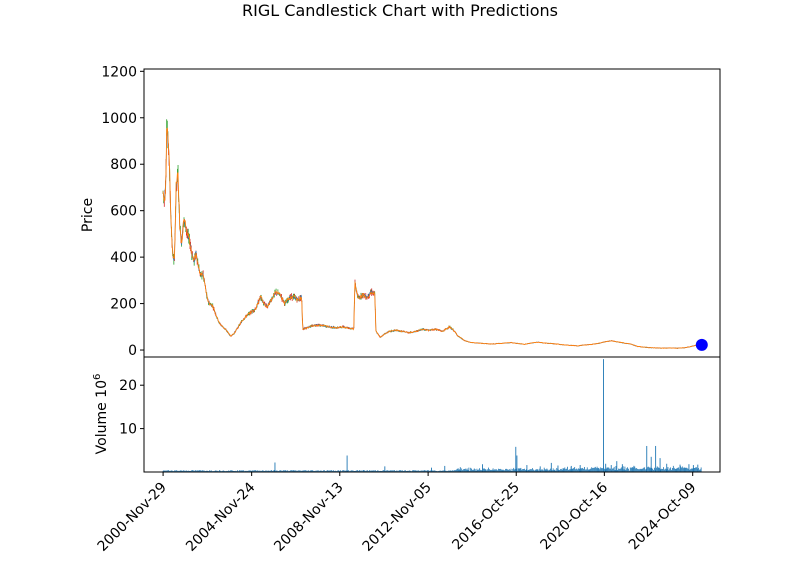 The height and width of the screenshot is (575, 800). What do you see at coordinates (97, 377) in the screenshot?
I see `volume-label-exponent: 6` at bounding box center [97, 377].